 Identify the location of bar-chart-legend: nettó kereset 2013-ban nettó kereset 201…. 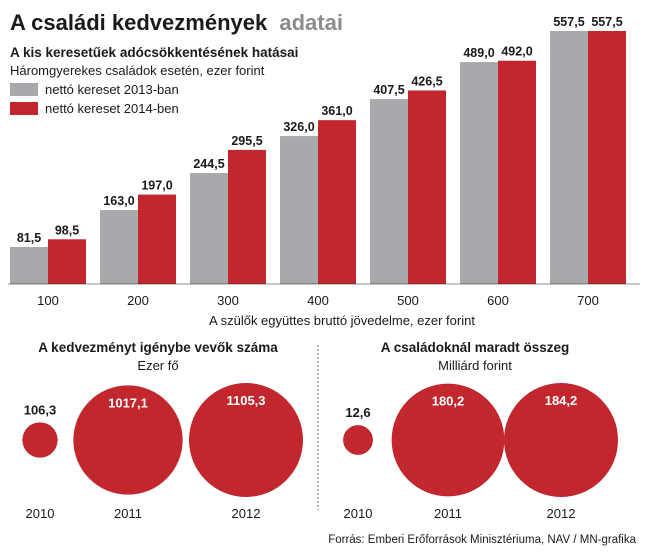
(94, 99).